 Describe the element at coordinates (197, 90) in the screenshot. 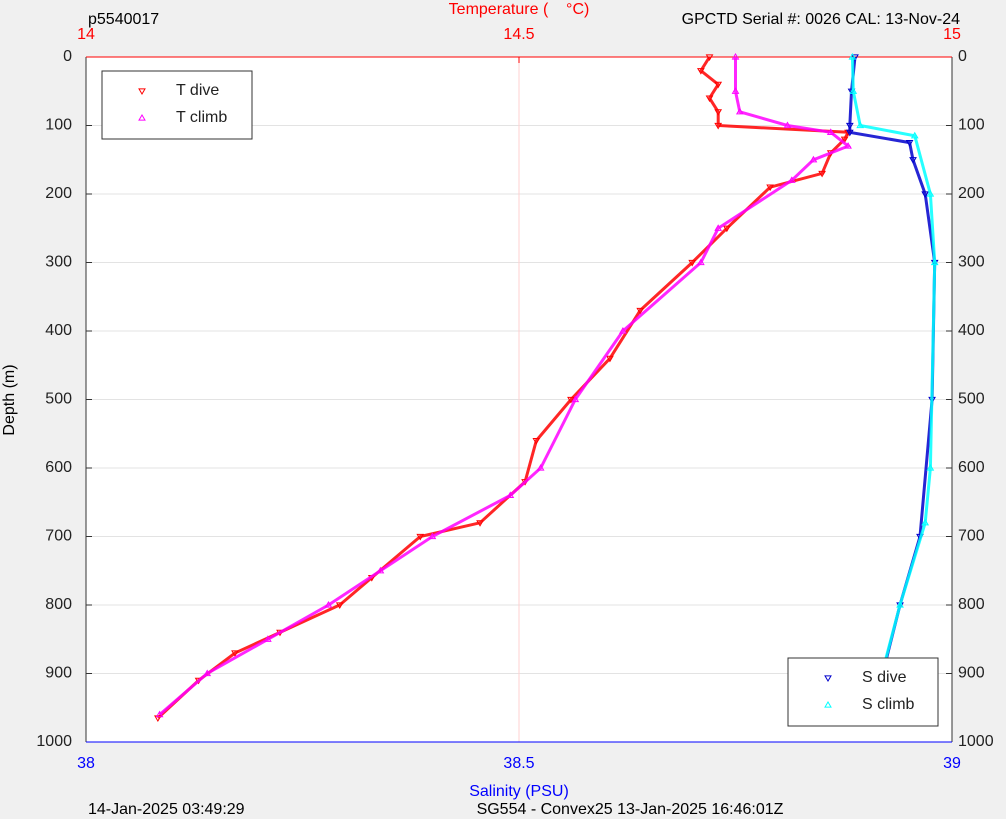

I see `legend-label: T dive` at that location.